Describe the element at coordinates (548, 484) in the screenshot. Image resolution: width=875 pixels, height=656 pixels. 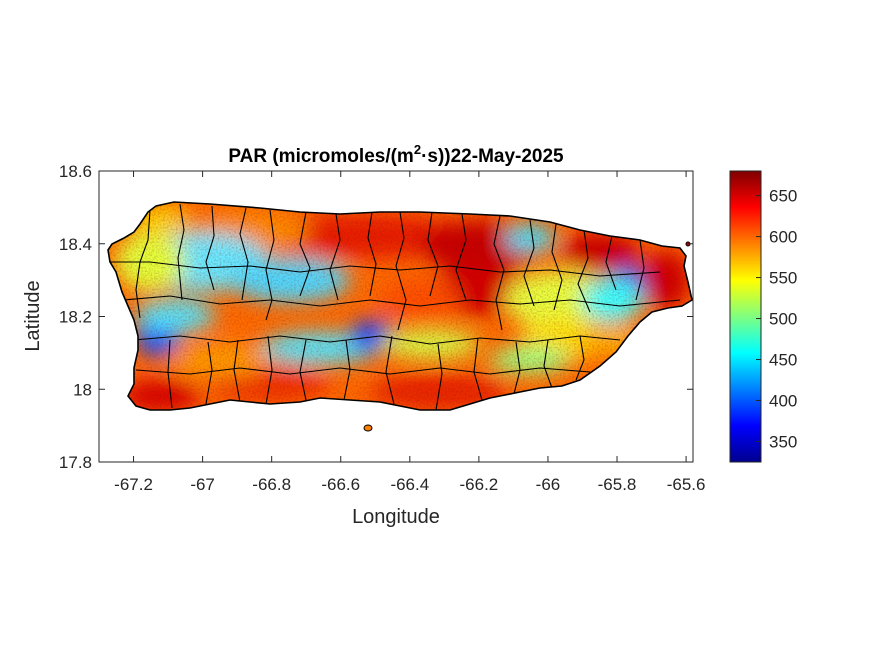
I see `x-tick-label: -66` at that location.